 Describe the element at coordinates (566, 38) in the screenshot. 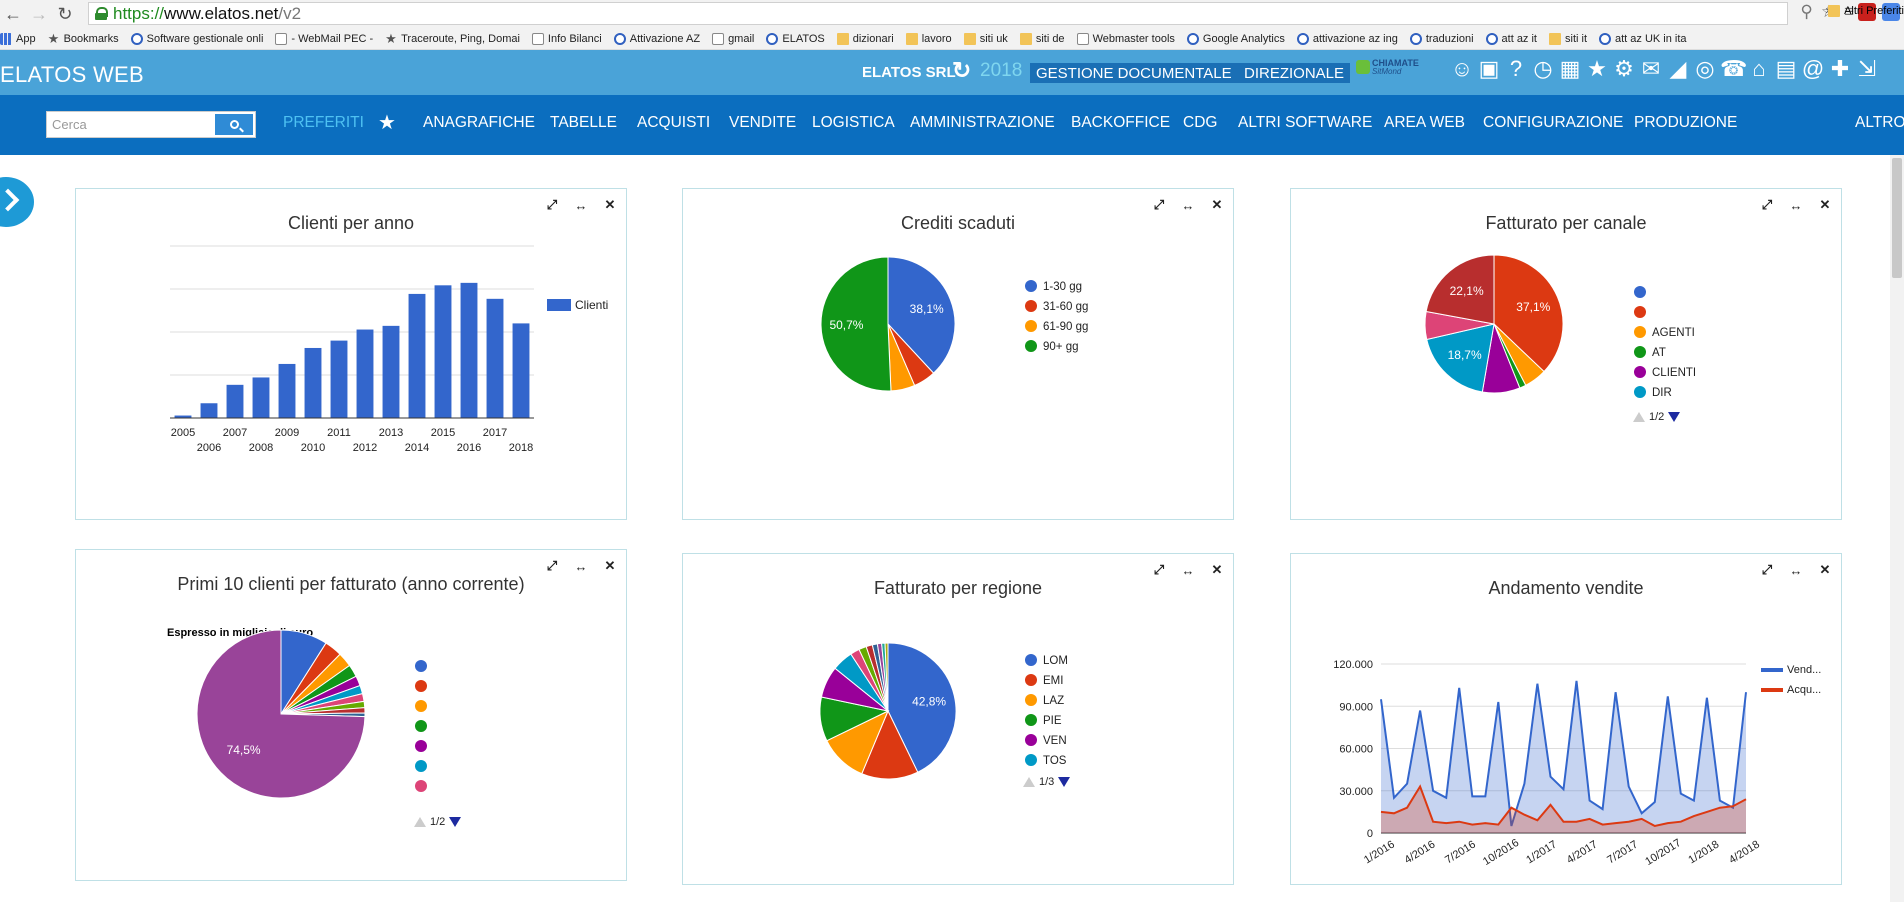

I see `bookmark-item: Info Bilanci` at that location.